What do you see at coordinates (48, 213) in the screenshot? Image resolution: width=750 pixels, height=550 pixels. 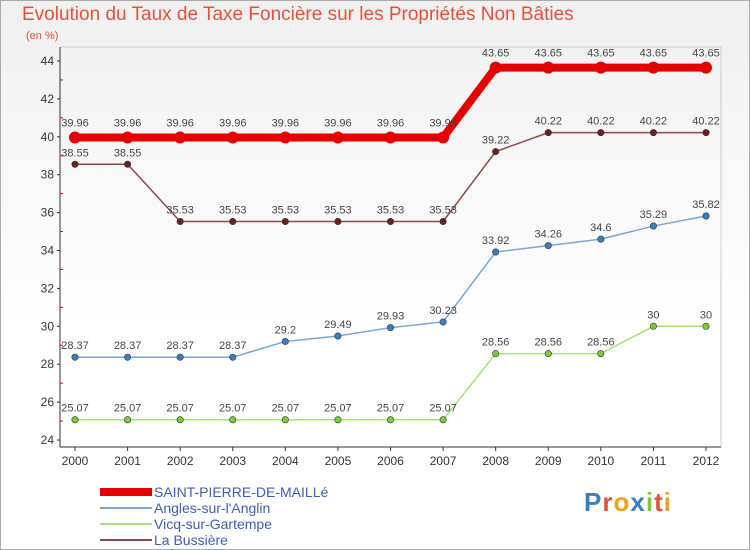 I see `y-tick-label: 36` at bounding box center [48, 213].